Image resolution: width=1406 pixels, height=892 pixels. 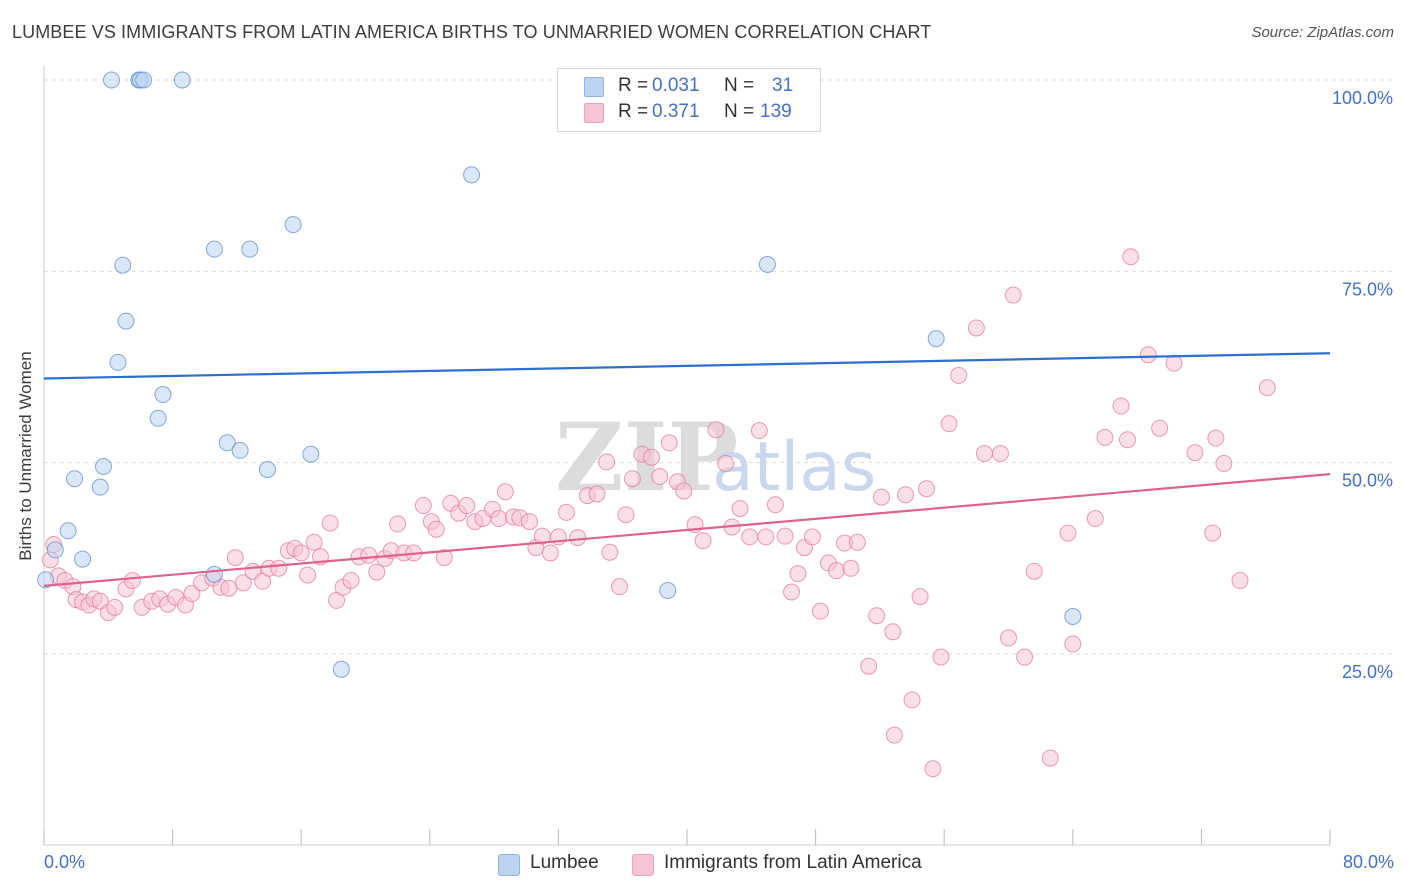 What do you see at coordinates (564, 862) in the screenshot?
I see `series-label-lumbee: Lumbee` at bounding box center [564, 862].